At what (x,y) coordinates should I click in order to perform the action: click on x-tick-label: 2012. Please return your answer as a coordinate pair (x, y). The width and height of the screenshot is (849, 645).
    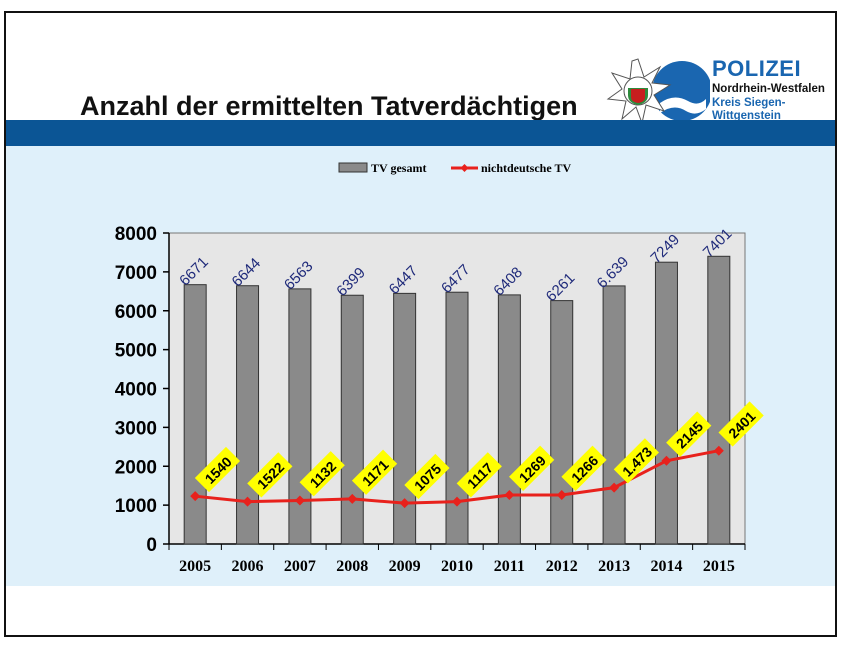
    Looking at the image, I should click on (562, 566).